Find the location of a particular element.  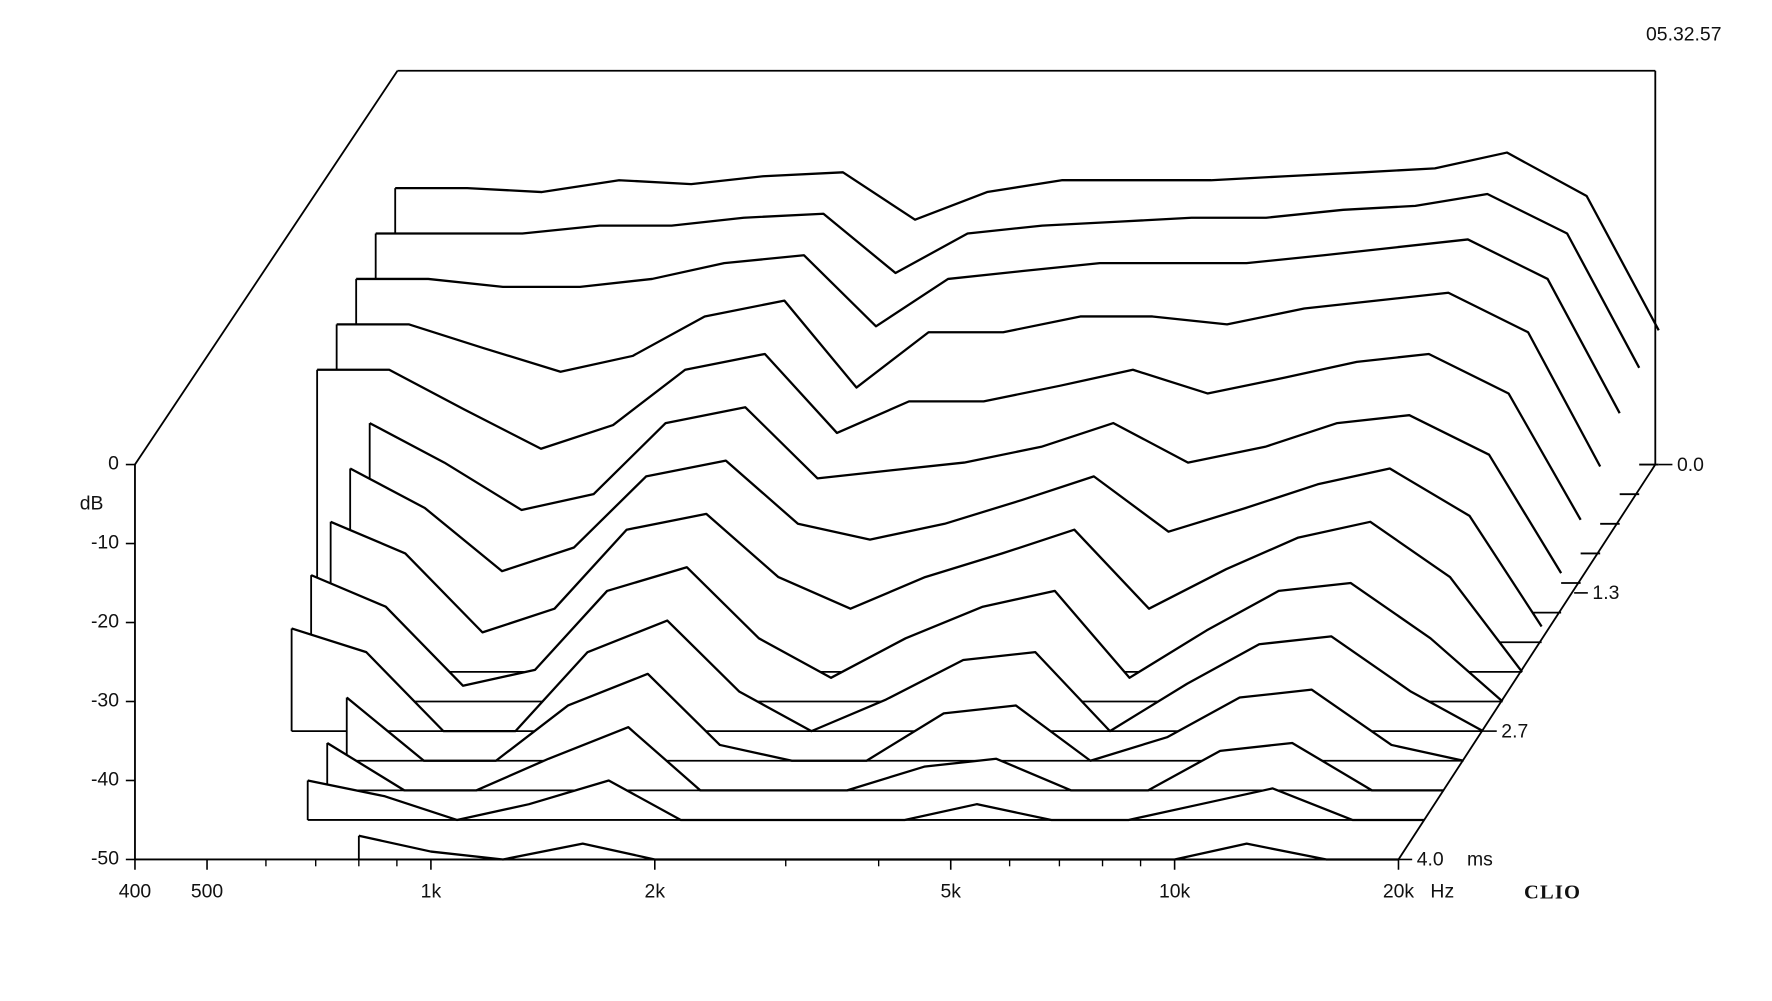

timestamp: 05.32.57 is located at coordinates (1683, 35).